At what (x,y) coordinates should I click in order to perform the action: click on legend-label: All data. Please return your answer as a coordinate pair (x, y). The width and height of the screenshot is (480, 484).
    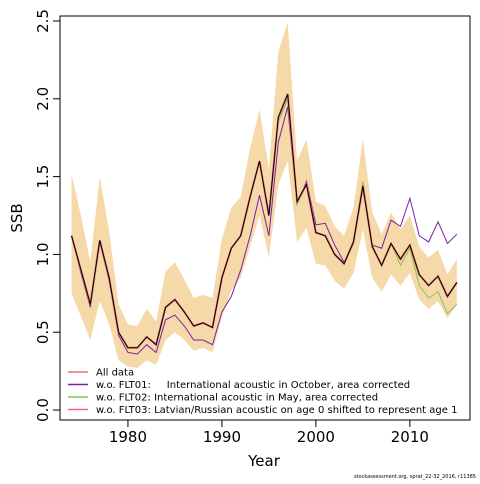
    Looking at the image, I should click on (115, 373).